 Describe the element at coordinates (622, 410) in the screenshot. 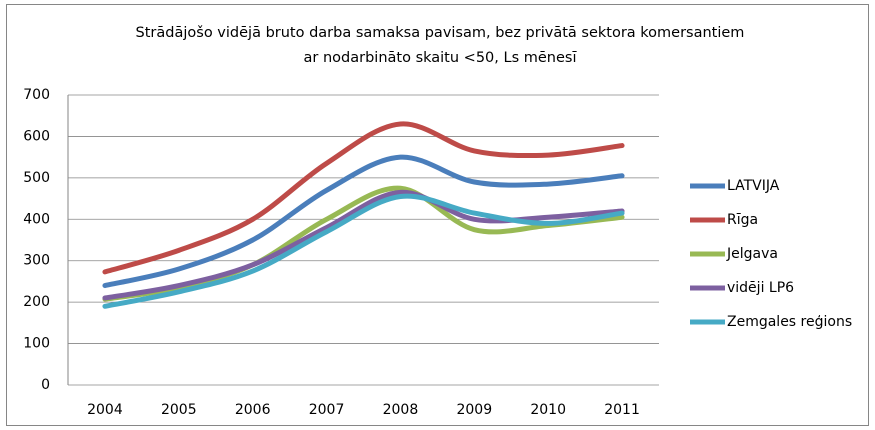

I see `x-tick-label: 2011` at that location.